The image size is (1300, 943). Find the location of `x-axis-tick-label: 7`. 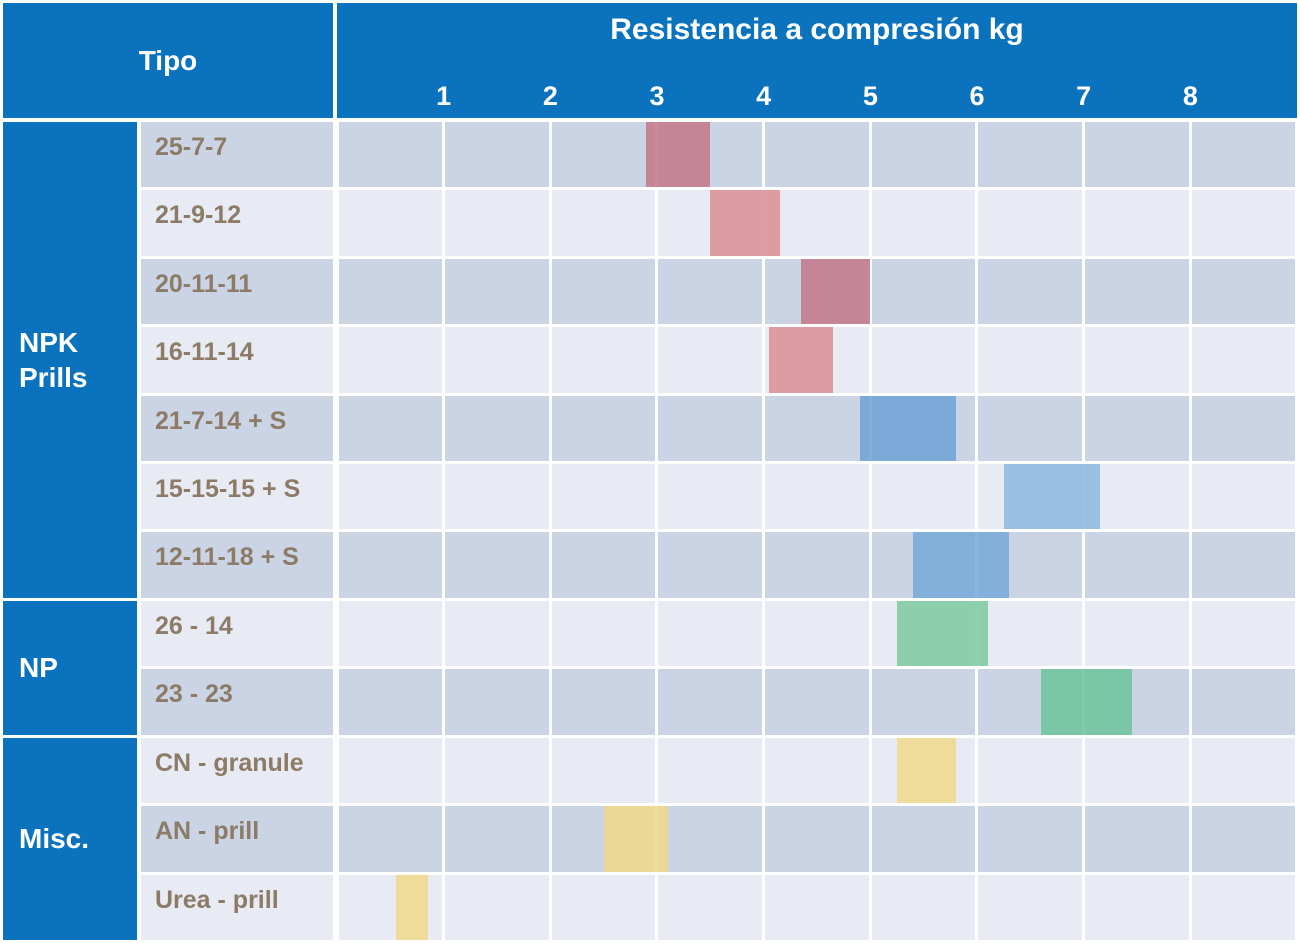

x-axis-tick-label: 7 is located at coordinates (1084, 96).